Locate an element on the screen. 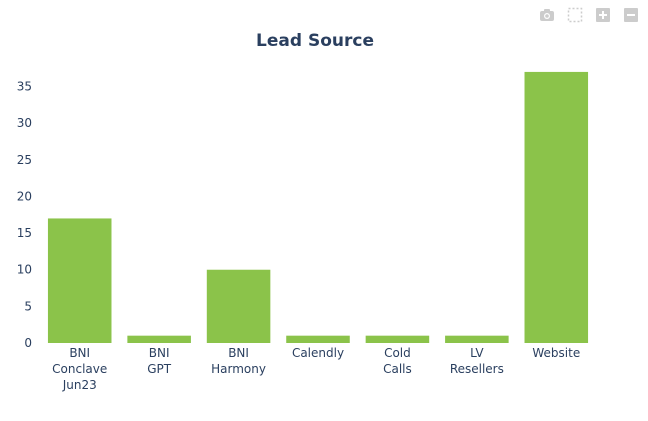 The width and height of the screenshot is (648, 421). x-tick-label: BNI GPT is located at coordinates (159, 361).